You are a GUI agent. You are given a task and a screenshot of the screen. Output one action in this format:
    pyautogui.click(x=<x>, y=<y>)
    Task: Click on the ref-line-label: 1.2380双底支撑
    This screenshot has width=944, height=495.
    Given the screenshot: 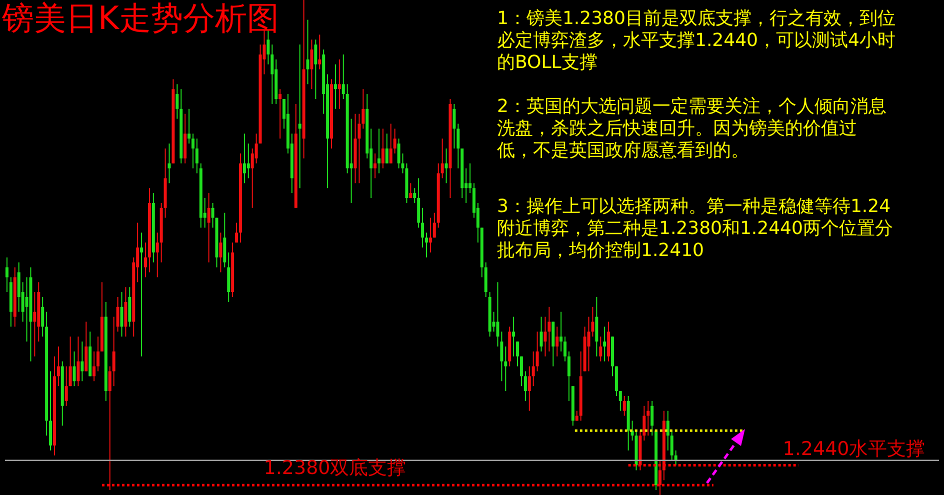 What is the action you would take?
    pyautogui.click(x=335, y=468)
    